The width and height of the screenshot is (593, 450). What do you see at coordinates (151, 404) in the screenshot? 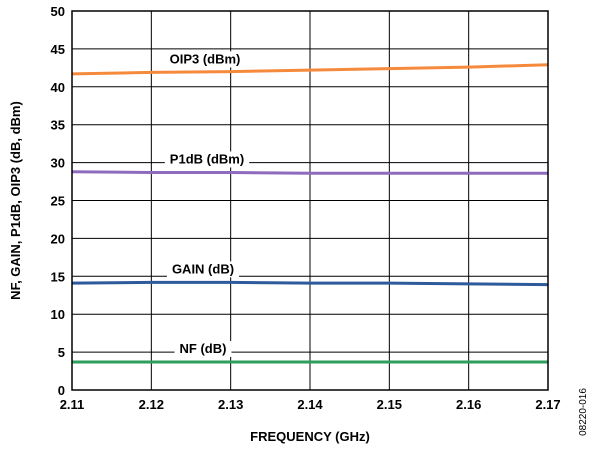
I see `x-tick-label: 2.12` at bounding box center [151, 404].